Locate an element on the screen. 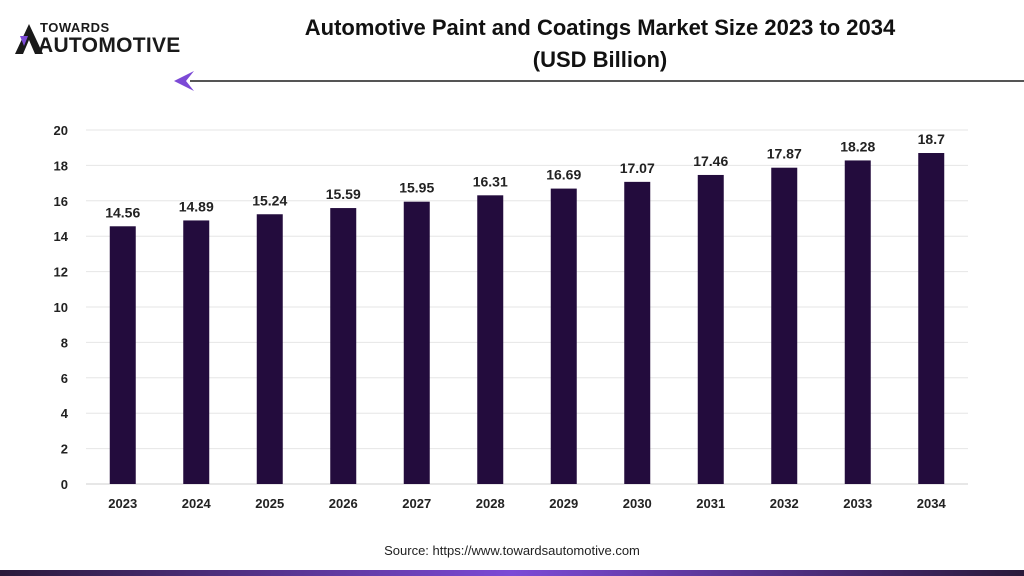 This screenshot has width=1024, height=576. y-tick-label: 0 is located at coordinates (64, 484).